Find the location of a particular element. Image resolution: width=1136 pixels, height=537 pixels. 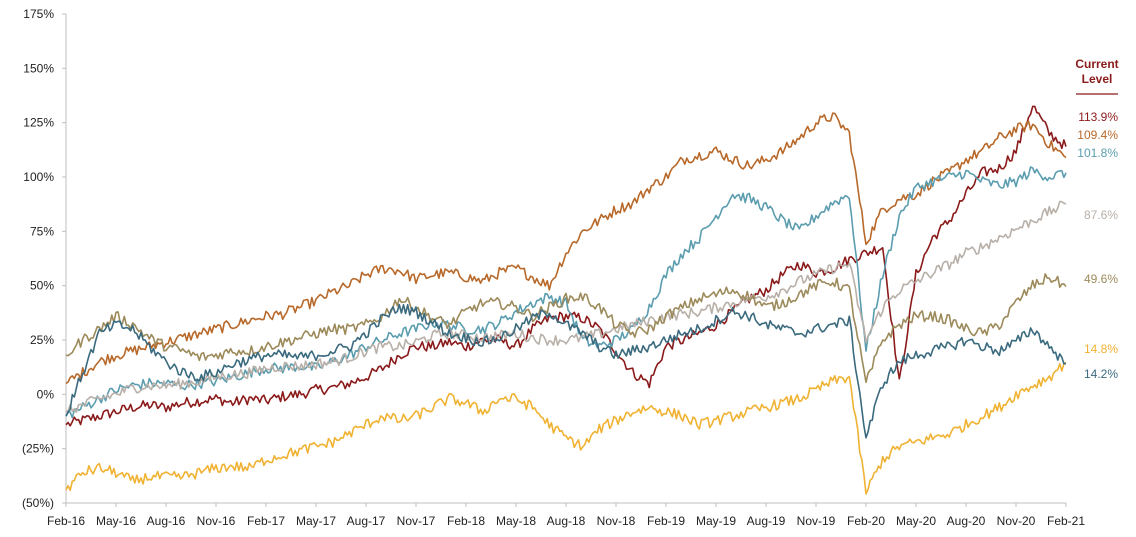

end-label-1: 113.9% is located at coordinates (1098, 117).